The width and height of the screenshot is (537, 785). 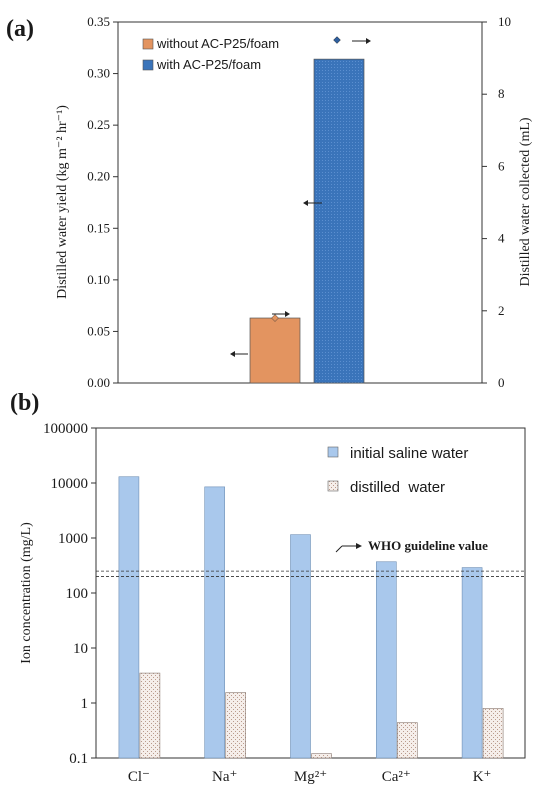 I want to click on category-label: Mg²⁺, so click(x=310, y=777).